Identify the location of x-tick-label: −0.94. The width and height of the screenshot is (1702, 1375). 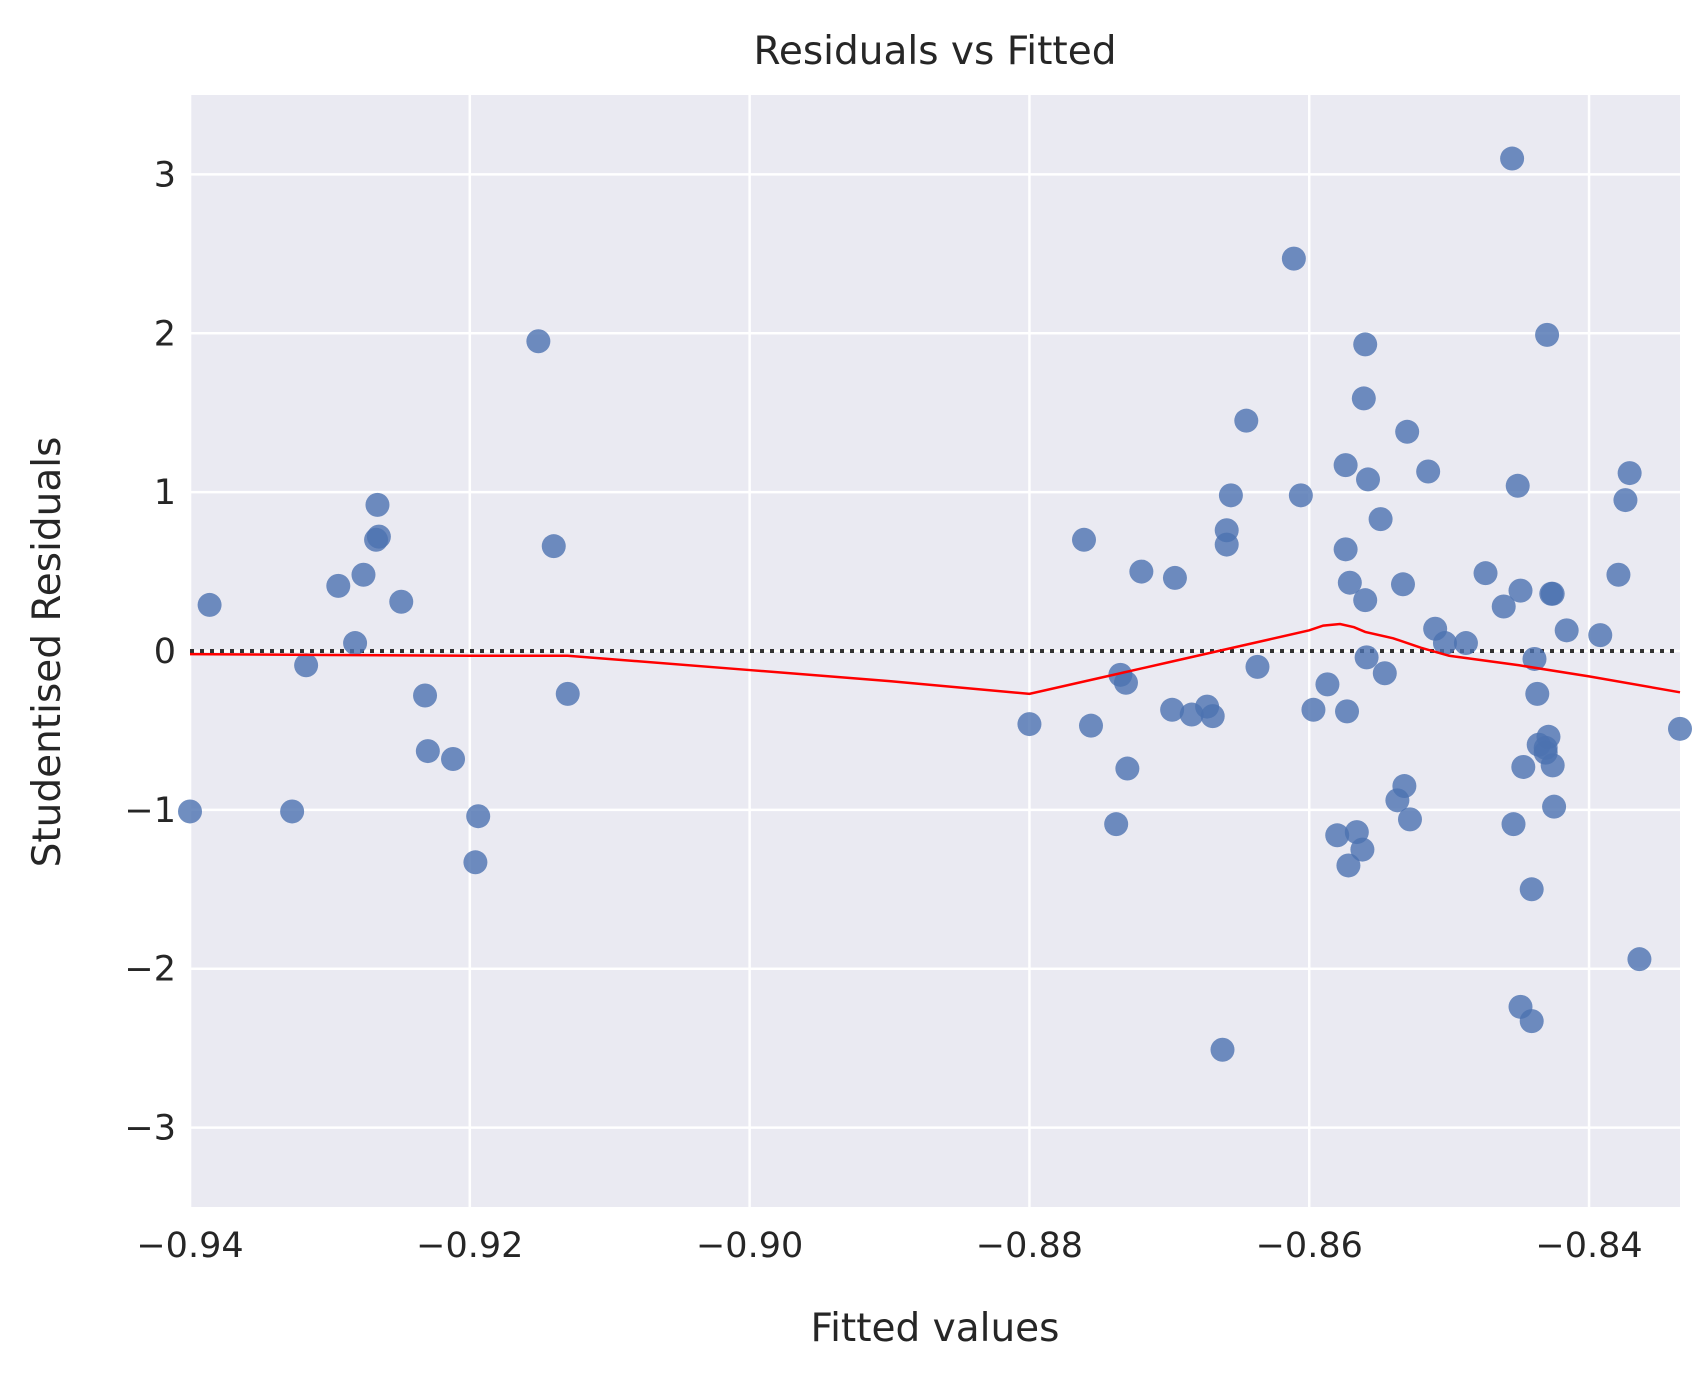
(189, 1246).